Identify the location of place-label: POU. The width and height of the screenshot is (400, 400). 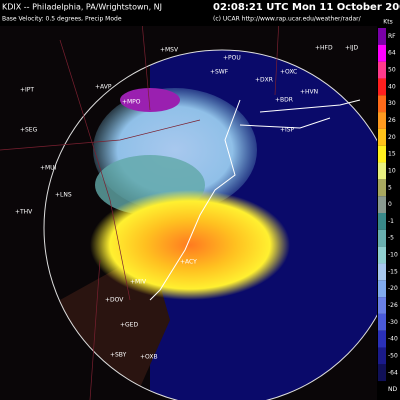
(234, 58).